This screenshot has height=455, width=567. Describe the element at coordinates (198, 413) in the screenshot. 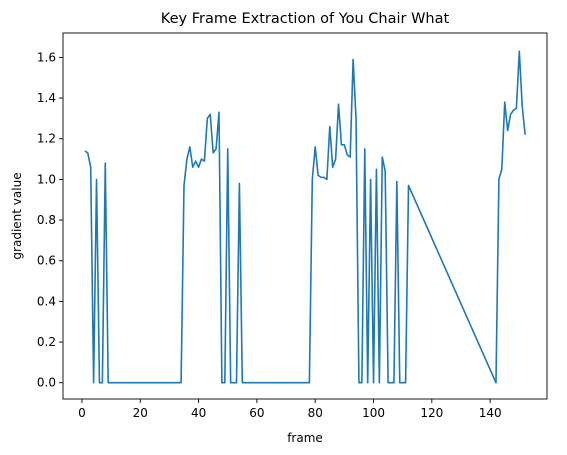

I see `x-tick-label: 40` at that location.